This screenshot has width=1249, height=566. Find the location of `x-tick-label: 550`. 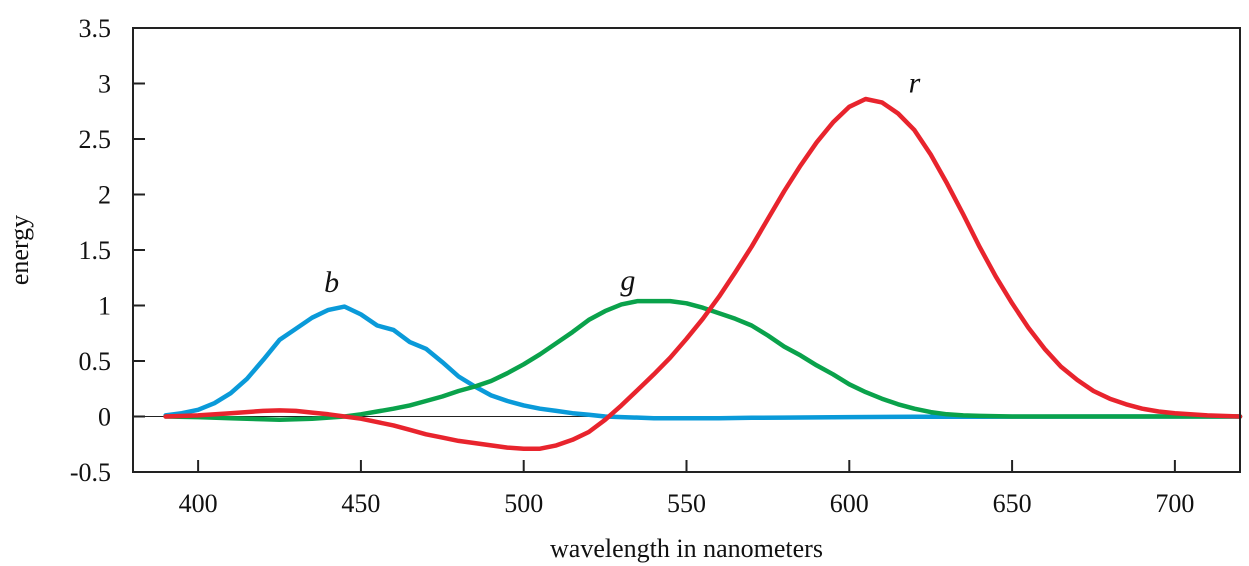

x-tick-label: 550 is located at coordinates (686, 503).